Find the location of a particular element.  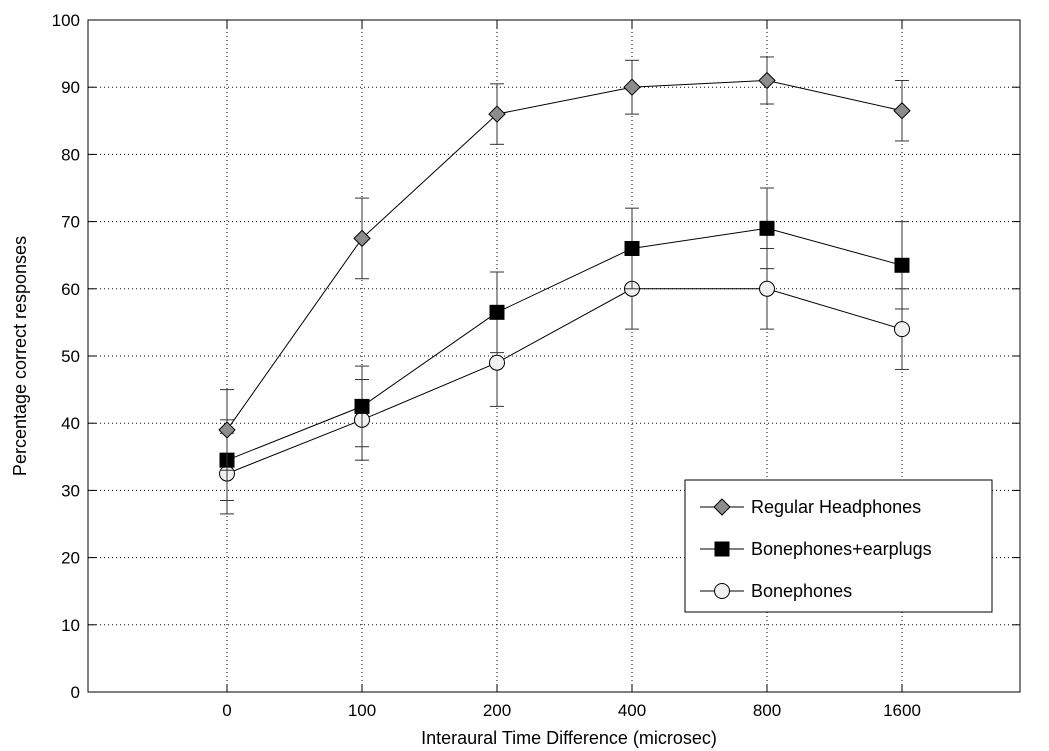

y-tick-label: 50 is located at coordinates (70, 356).